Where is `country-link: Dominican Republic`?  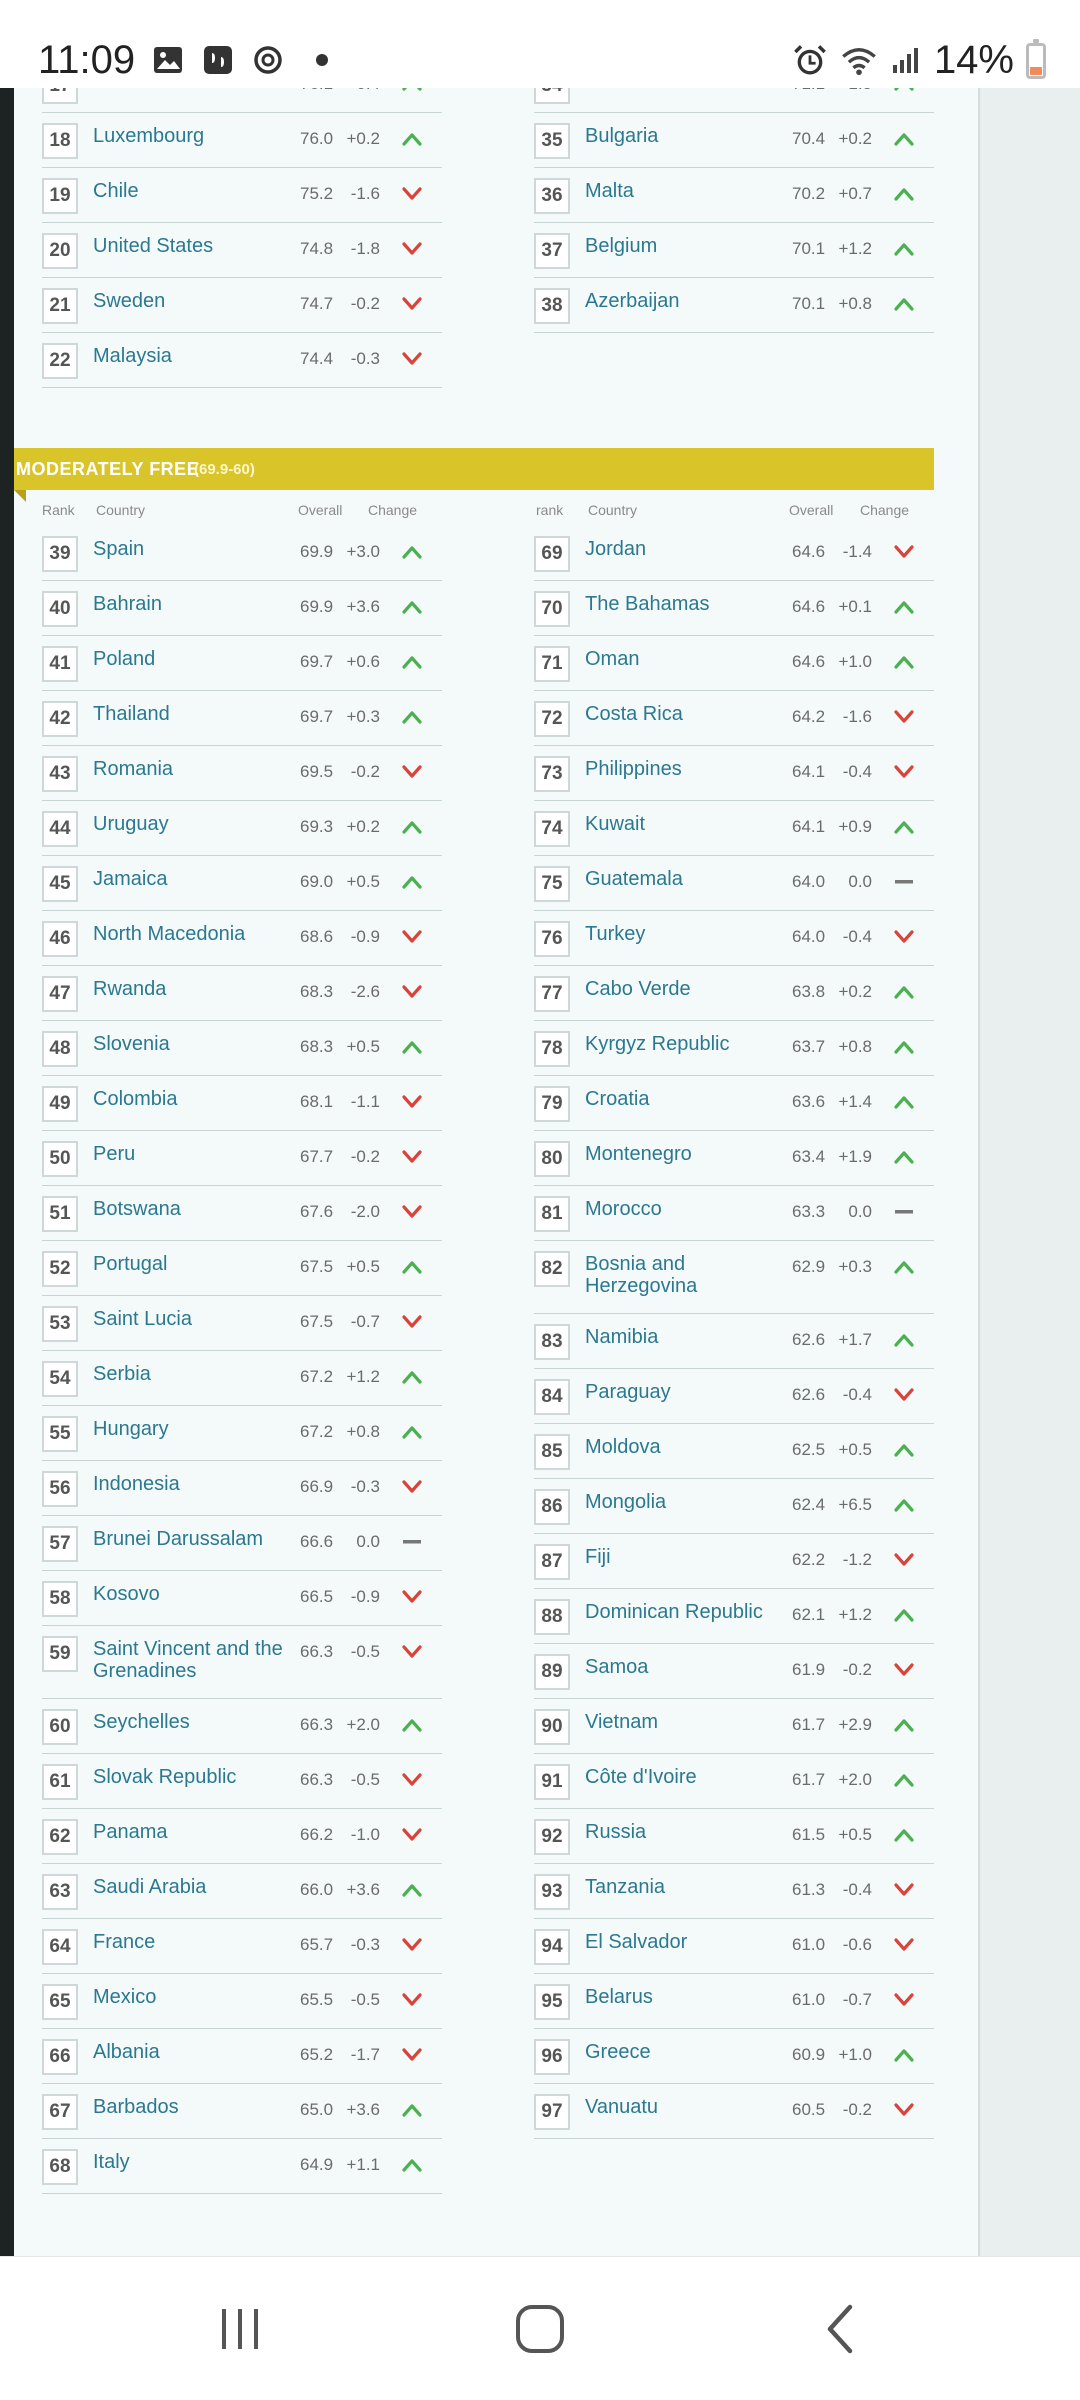 country-link: Dominican Republic is located at coordinates (674, 1612).